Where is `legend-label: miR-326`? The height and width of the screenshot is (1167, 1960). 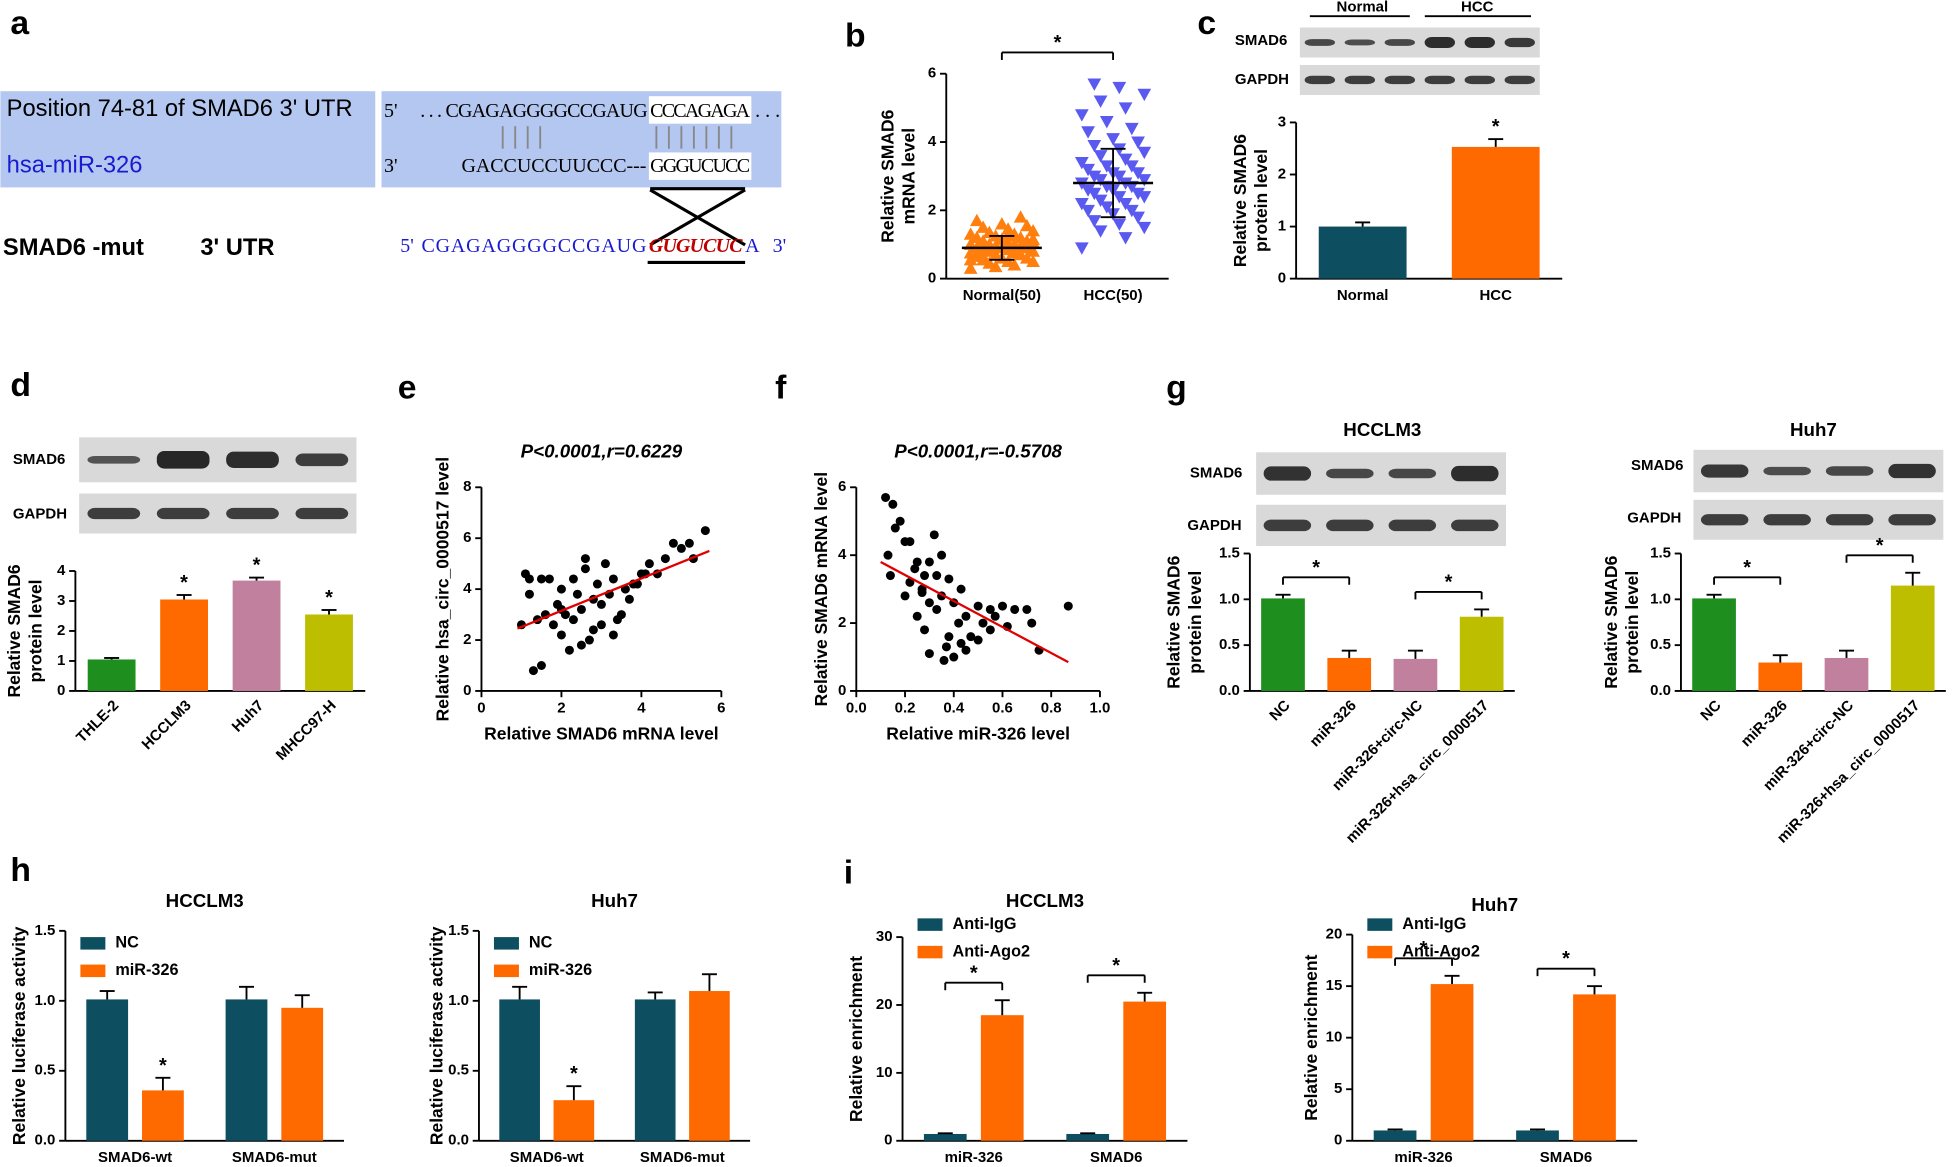
legend-label: miR-326 is located at coordinates (560, 970).